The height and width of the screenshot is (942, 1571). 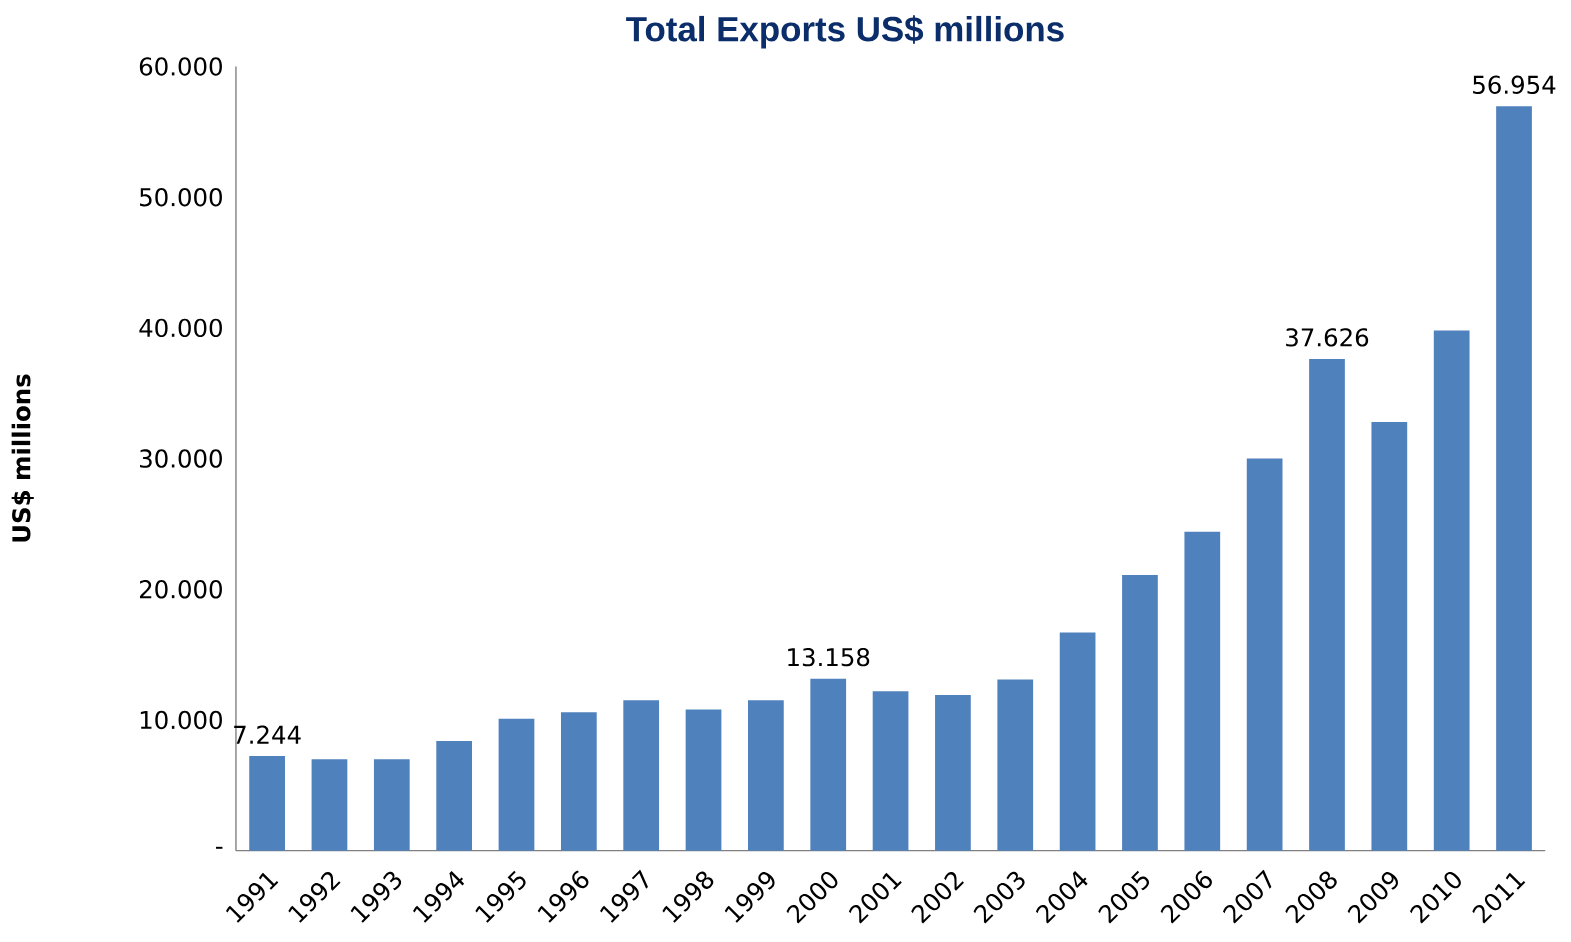 What do you see at coordinates (181, 720) in the screenshot?
I see `y-tick-label: 10.000` at bounding box center [181, 720].